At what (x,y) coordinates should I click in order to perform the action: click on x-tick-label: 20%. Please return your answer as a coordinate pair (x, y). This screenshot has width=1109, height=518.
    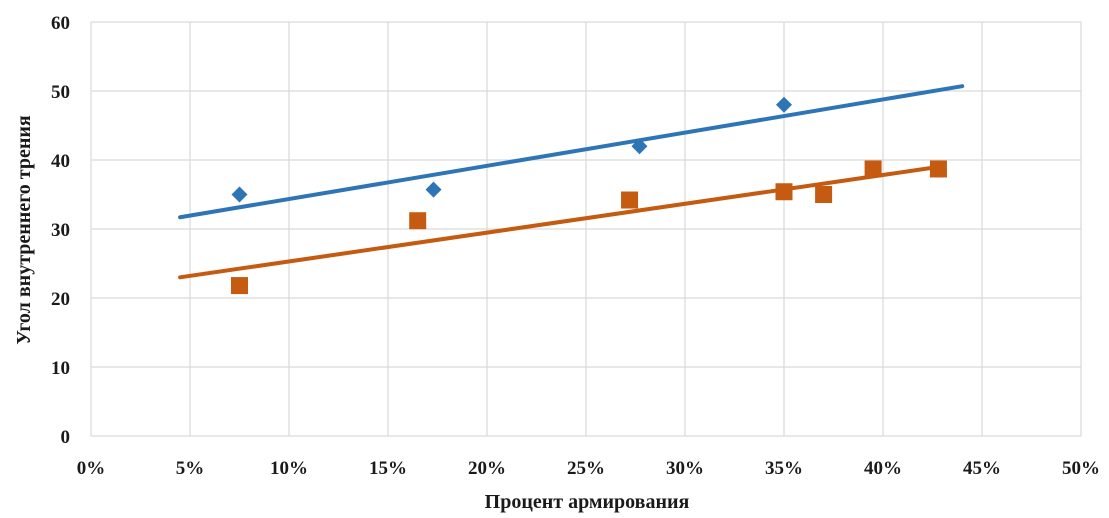
    Looking at the image, I should click on (487, 468).